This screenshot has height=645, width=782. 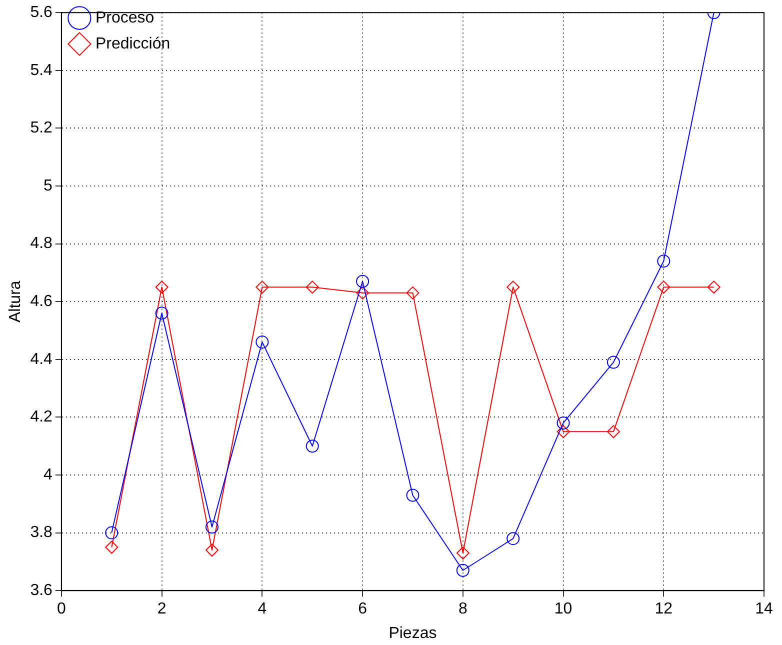 What do you see at coordinates (41, 301) in the screenshot?
I see `y-tick-label: 4.6` at bounding box center [41, 301].